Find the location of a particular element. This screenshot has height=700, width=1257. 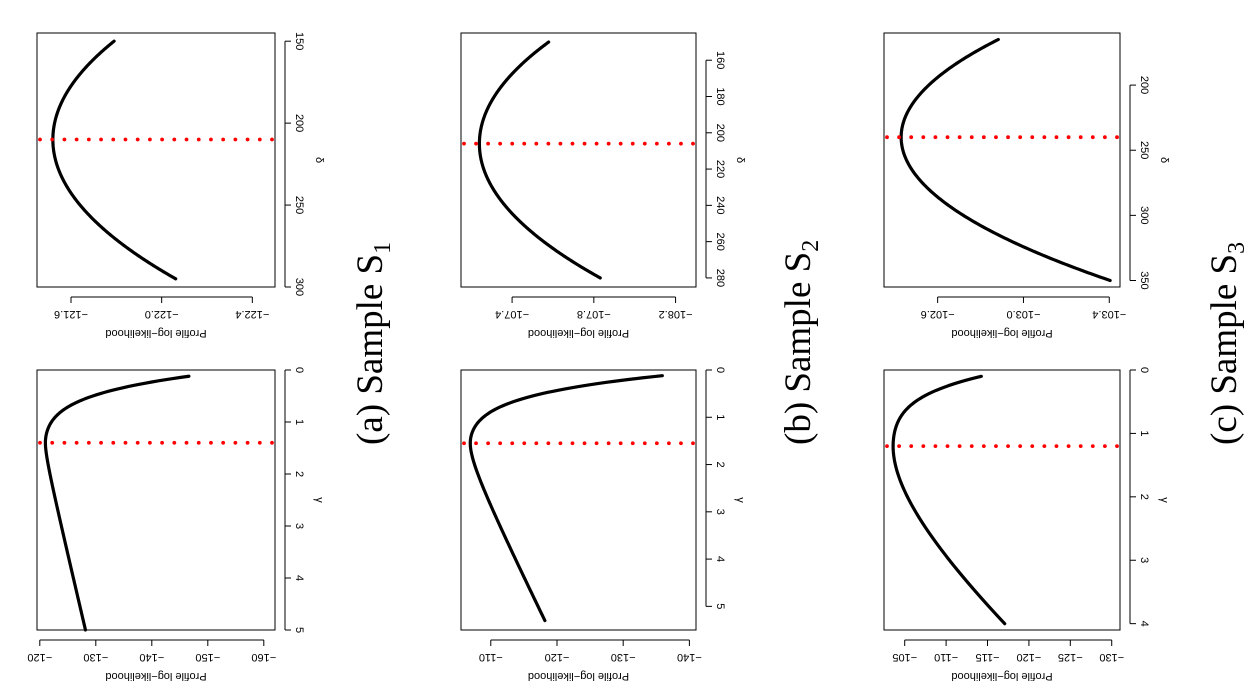

x-tick-label: 1 is located at coordinates (1144, 433).